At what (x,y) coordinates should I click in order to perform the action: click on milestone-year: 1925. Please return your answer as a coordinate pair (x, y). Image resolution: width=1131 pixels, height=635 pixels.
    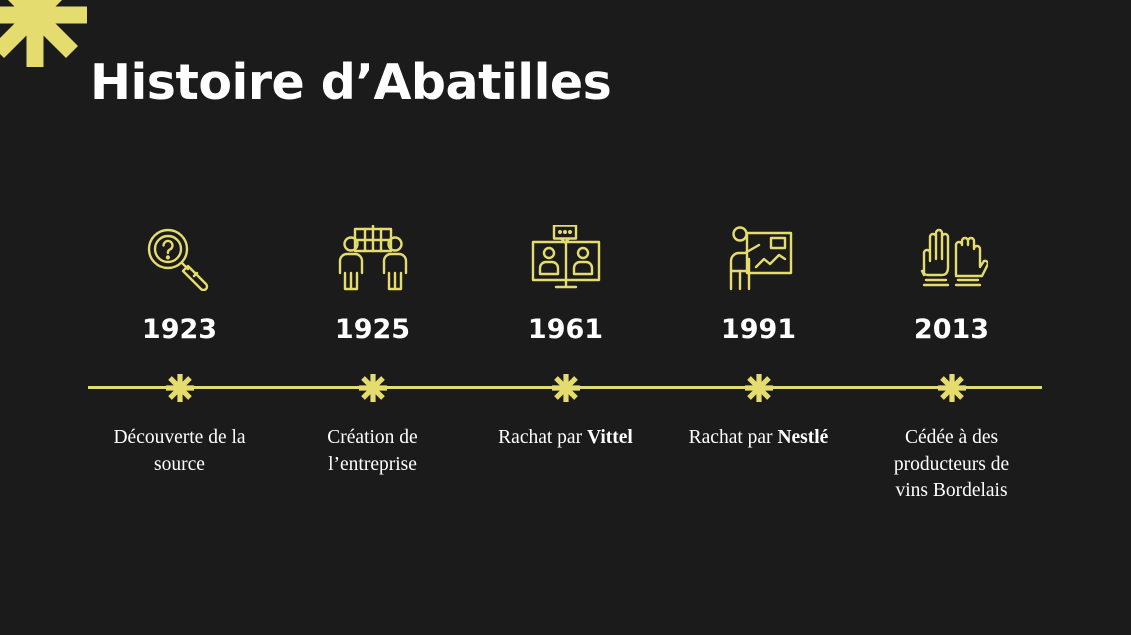
    Looking at the image, I should click on (372, 329).